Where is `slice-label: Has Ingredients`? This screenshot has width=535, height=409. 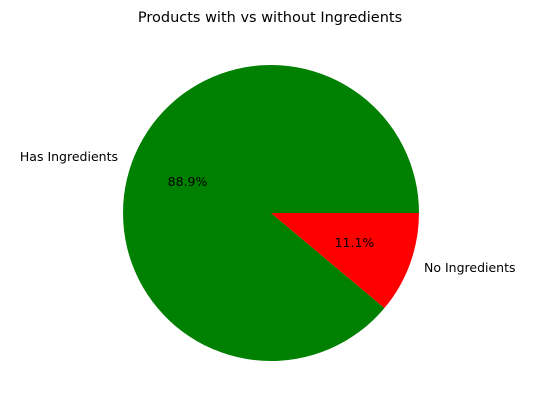 slice-label: Has Ingredients is located at coordinates (69, 156).